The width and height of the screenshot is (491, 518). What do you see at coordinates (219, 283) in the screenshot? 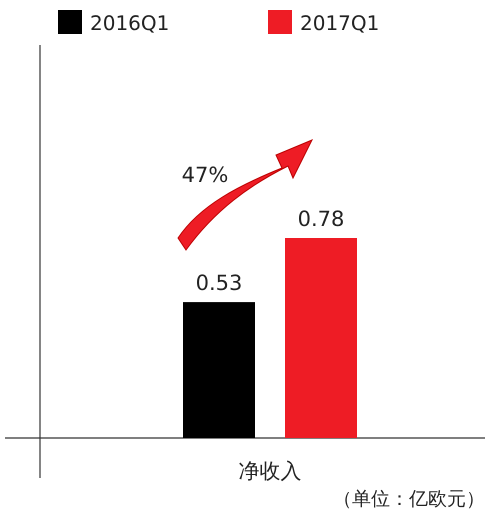
I see `data-label: 0.53` at bounding box center [219, 283].